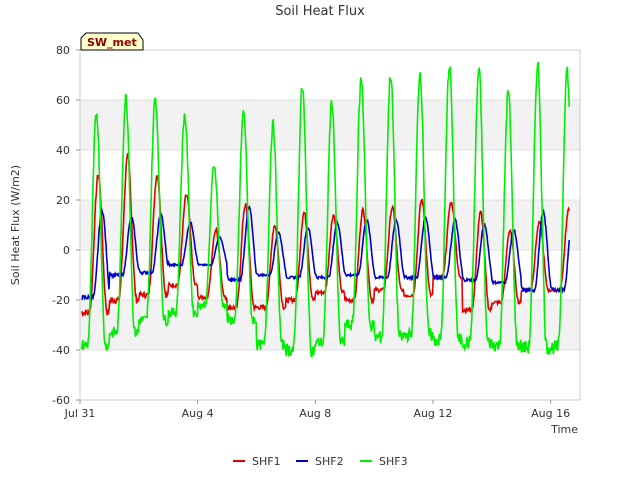 The image size is (640, 480). Describe the element at coordinates (266, 461) in the screenshot. I see `legend-label: SHF1` at that location.